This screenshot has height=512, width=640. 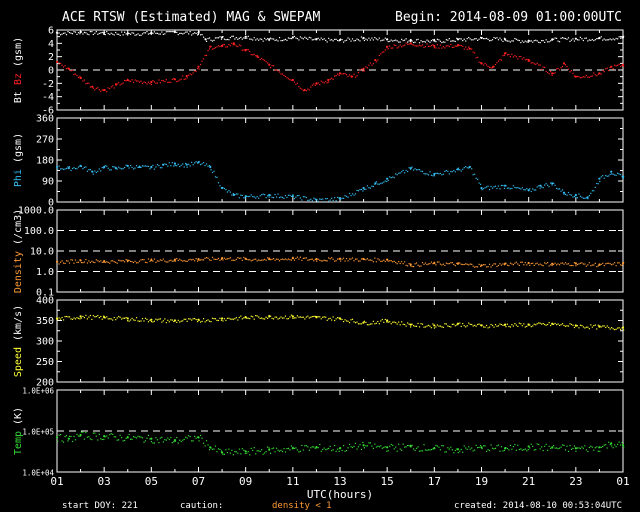 I want to click on caution-label: caution:, so click(x=201, y=506).